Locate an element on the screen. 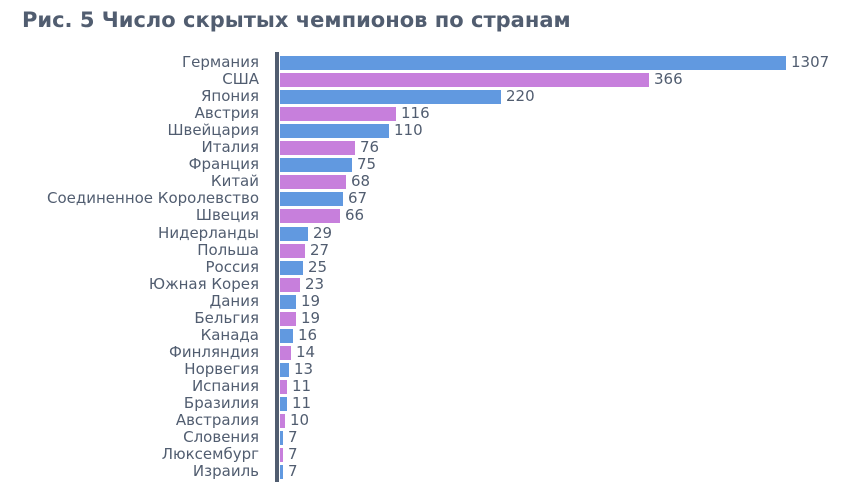 This screenshot has height=500, width=850. bar-row: Бельгия 19 is located at coordinates (425, 317).